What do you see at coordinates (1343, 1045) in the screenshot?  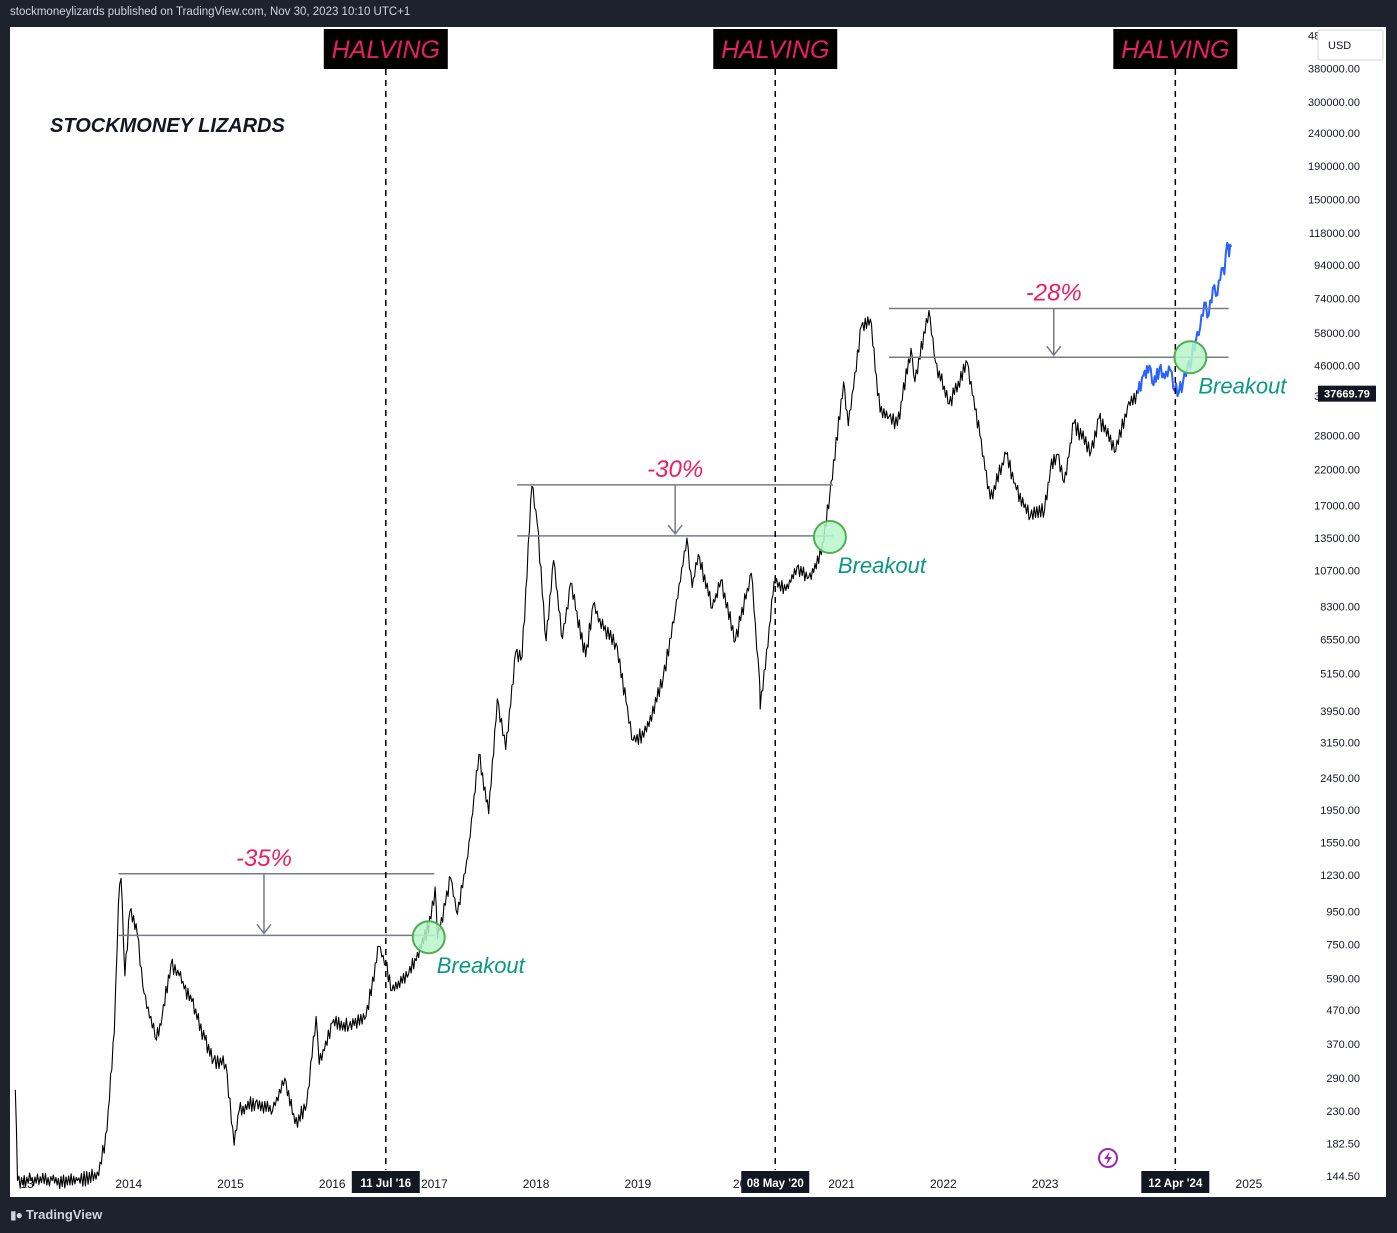 I see `y-tick-label: 370.00` at bounding box center [1343, 1045].